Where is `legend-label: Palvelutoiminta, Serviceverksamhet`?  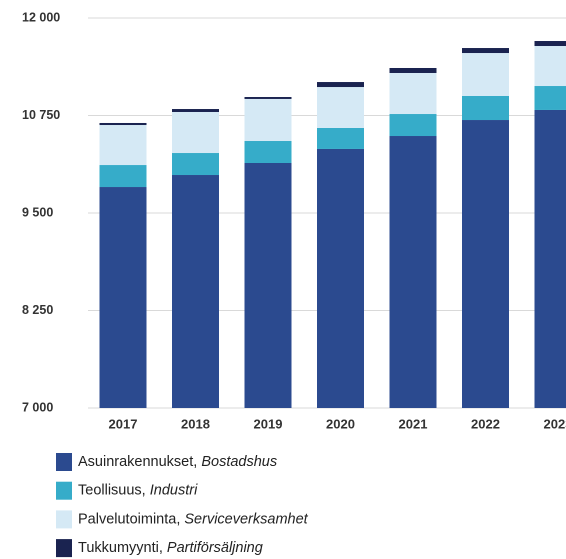 legend-label: Palvelutoiminta, Serviceverksamhet is located at coordinates (193, 519).